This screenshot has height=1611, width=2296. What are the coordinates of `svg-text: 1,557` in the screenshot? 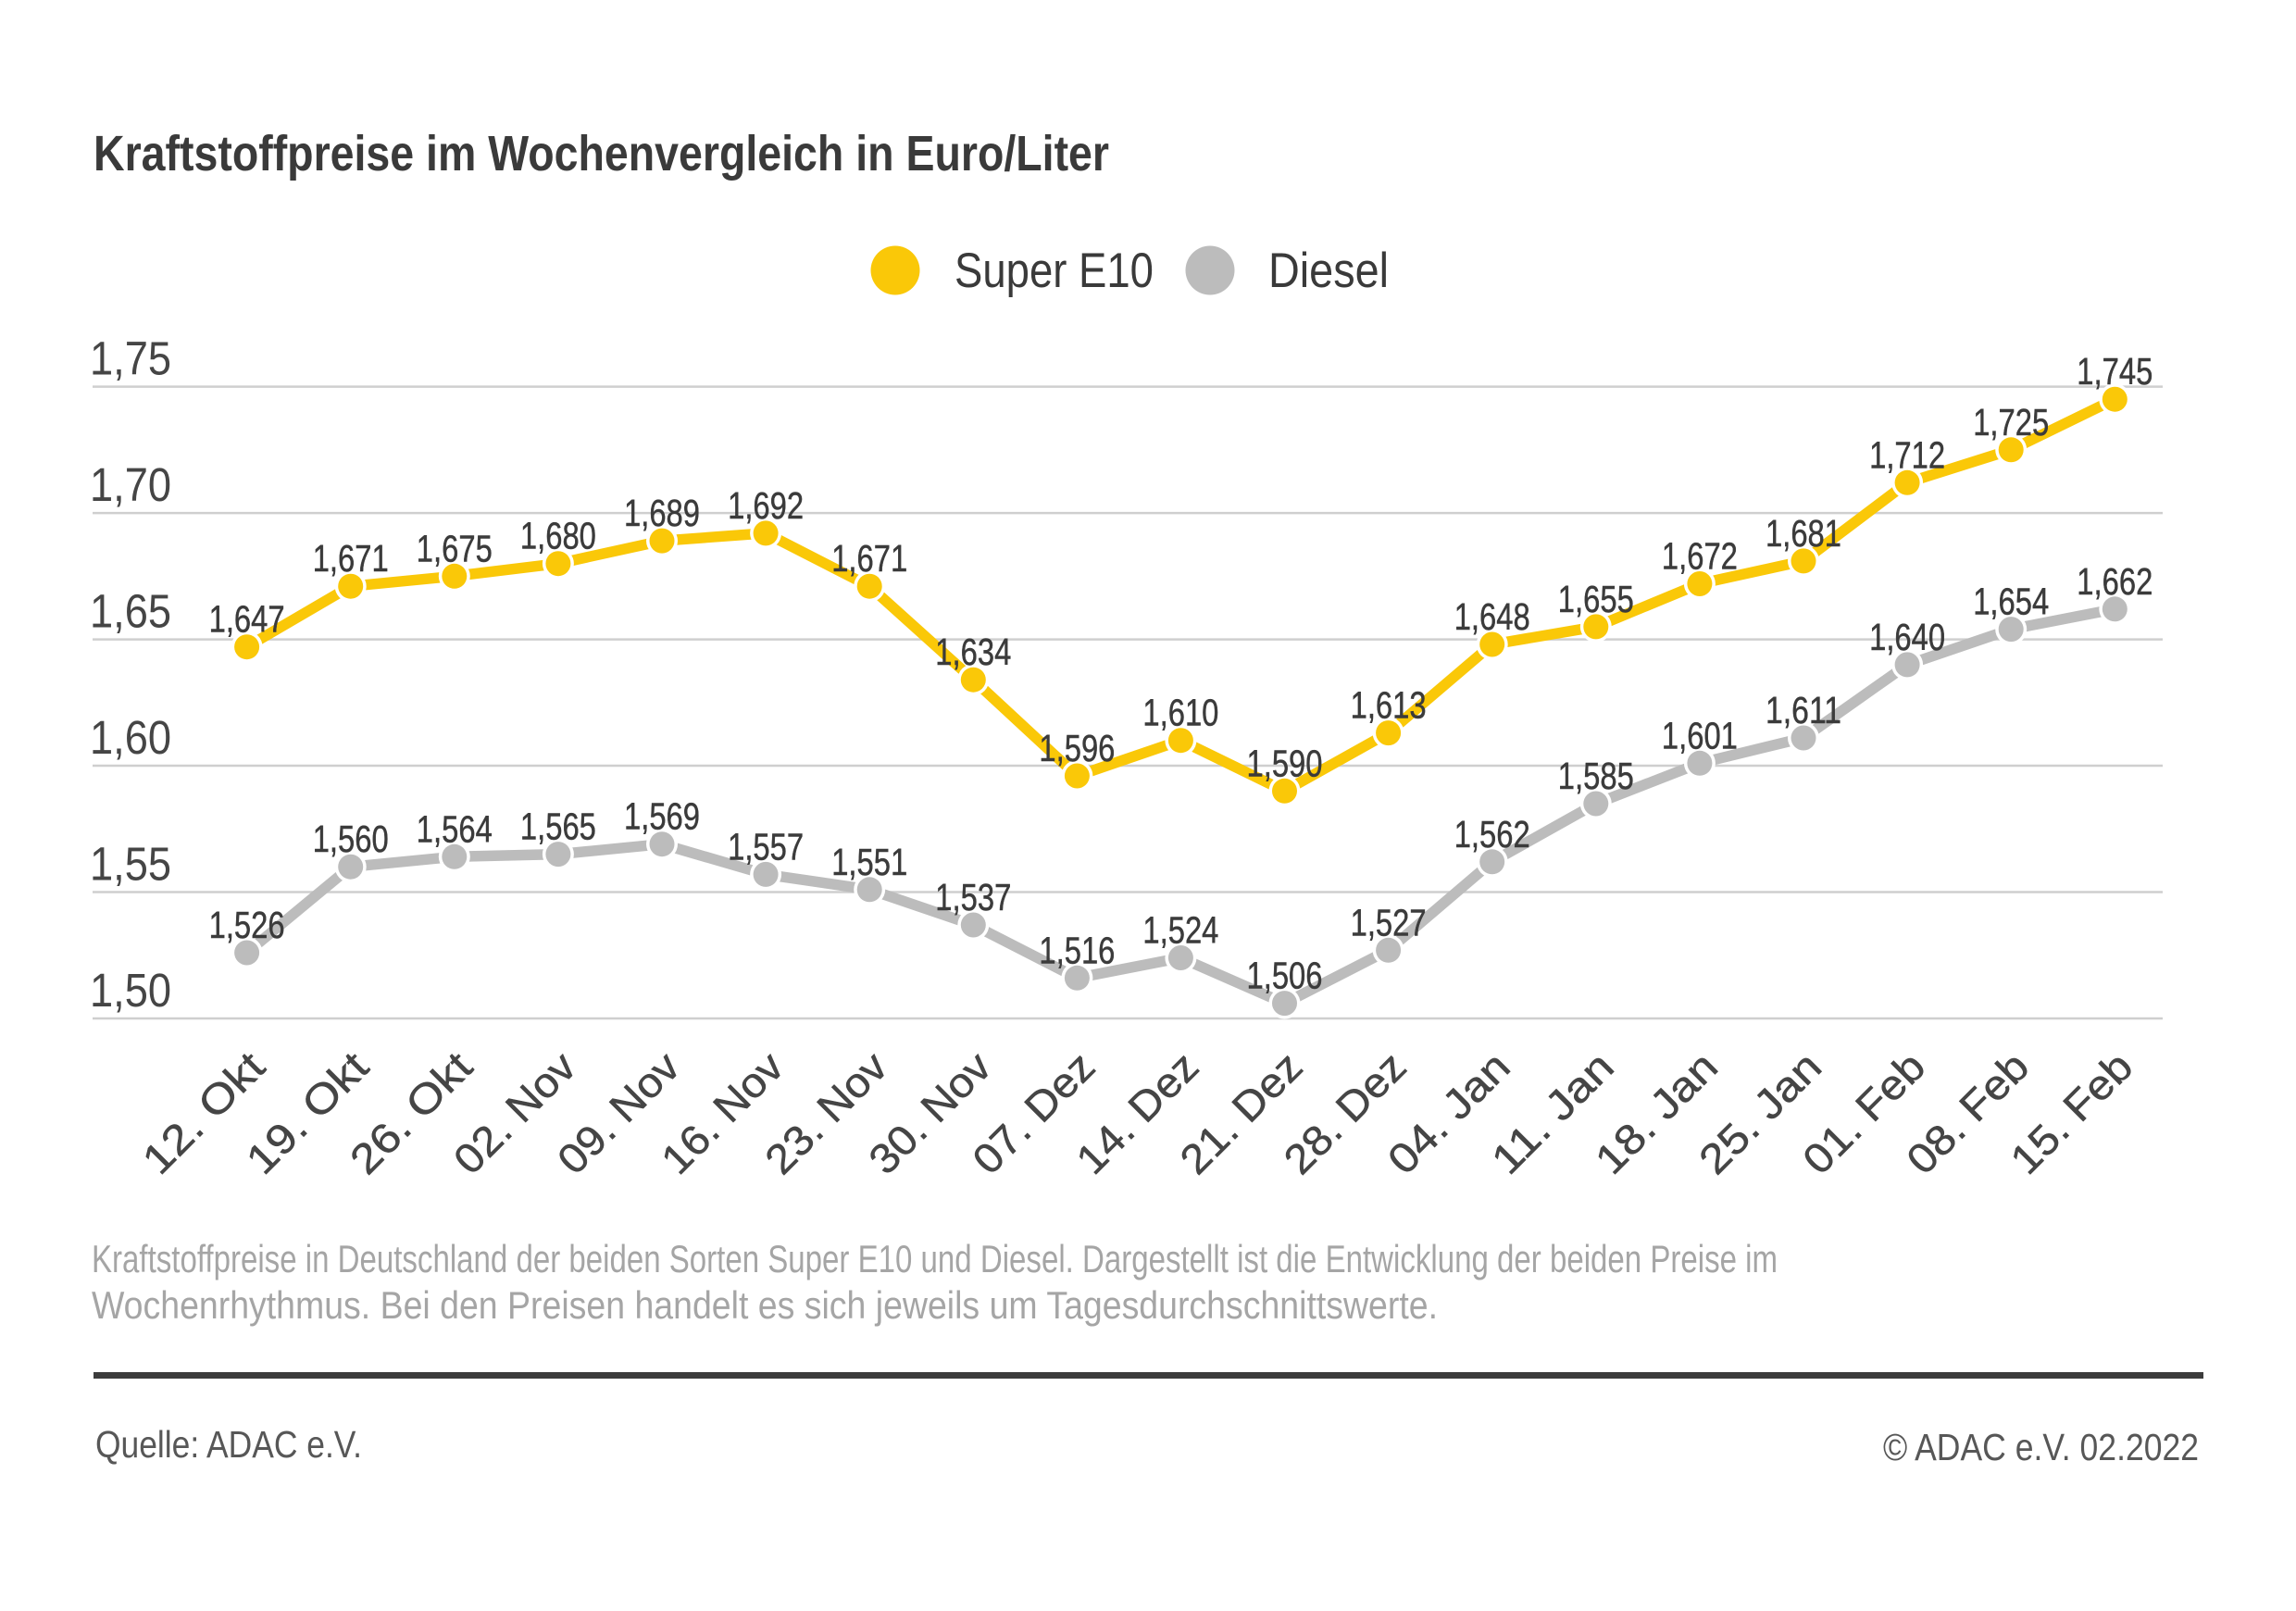 It's located at (766, 846).